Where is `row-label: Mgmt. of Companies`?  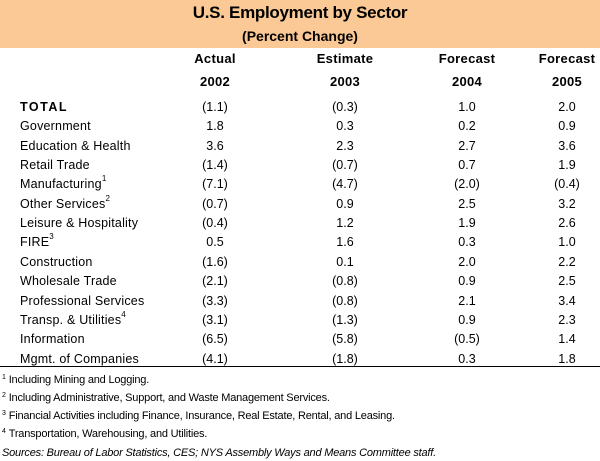
row-label: Mgmt. of Companies is located at coordinates (79, 359).